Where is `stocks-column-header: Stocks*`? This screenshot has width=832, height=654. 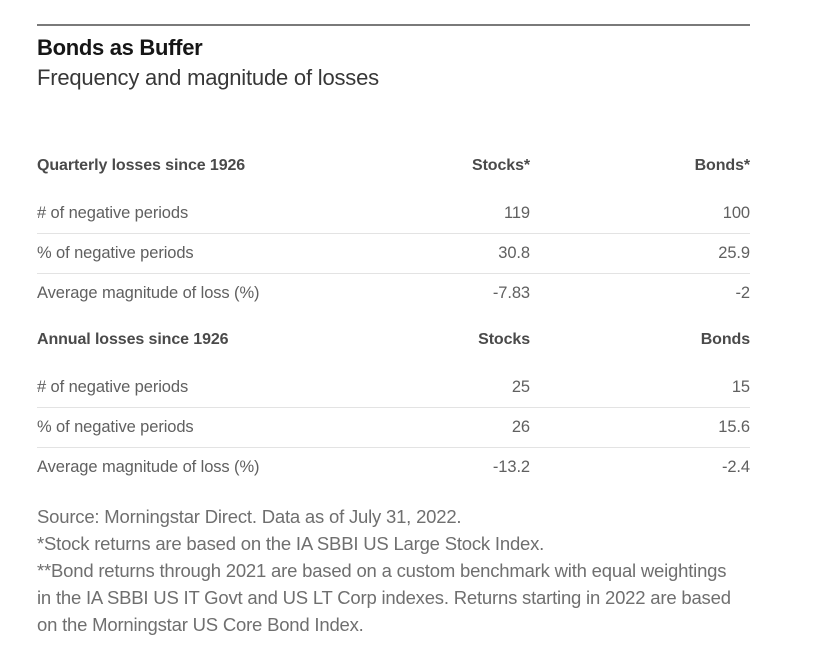 stocks-column-header: Stocks* is located at coordinates (501, 165).